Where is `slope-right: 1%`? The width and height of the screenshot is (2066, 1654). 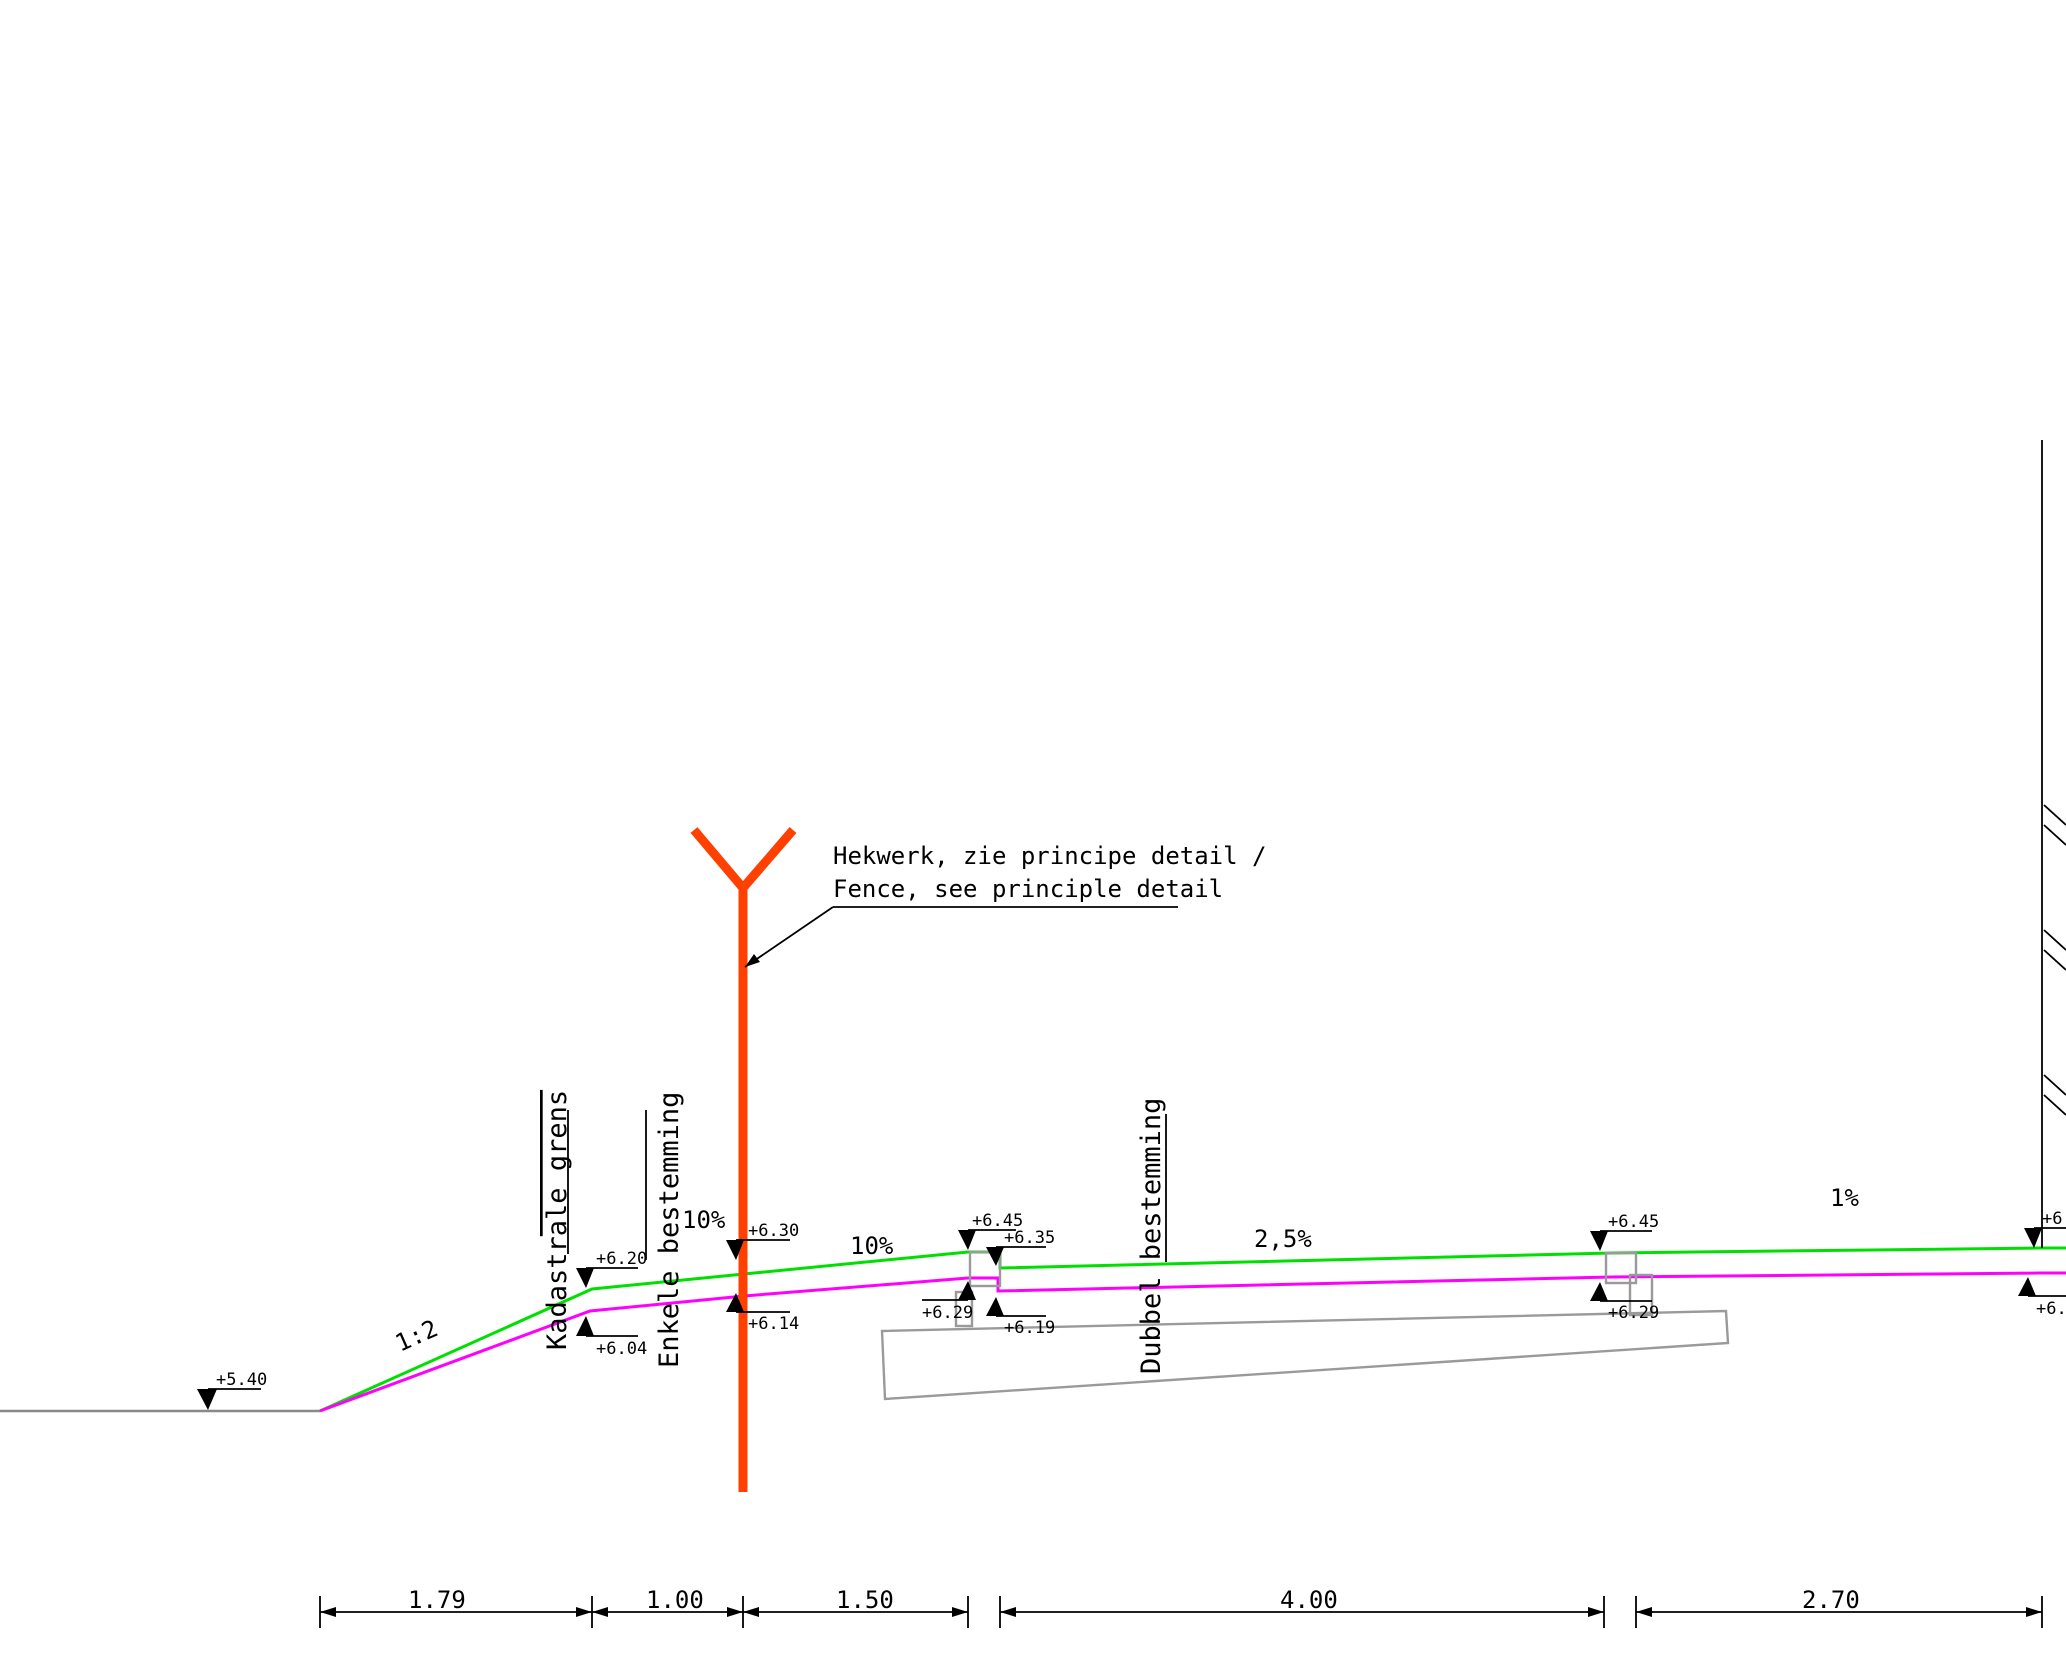
slope-right: 1% is located at coordinates (1844, 1198).